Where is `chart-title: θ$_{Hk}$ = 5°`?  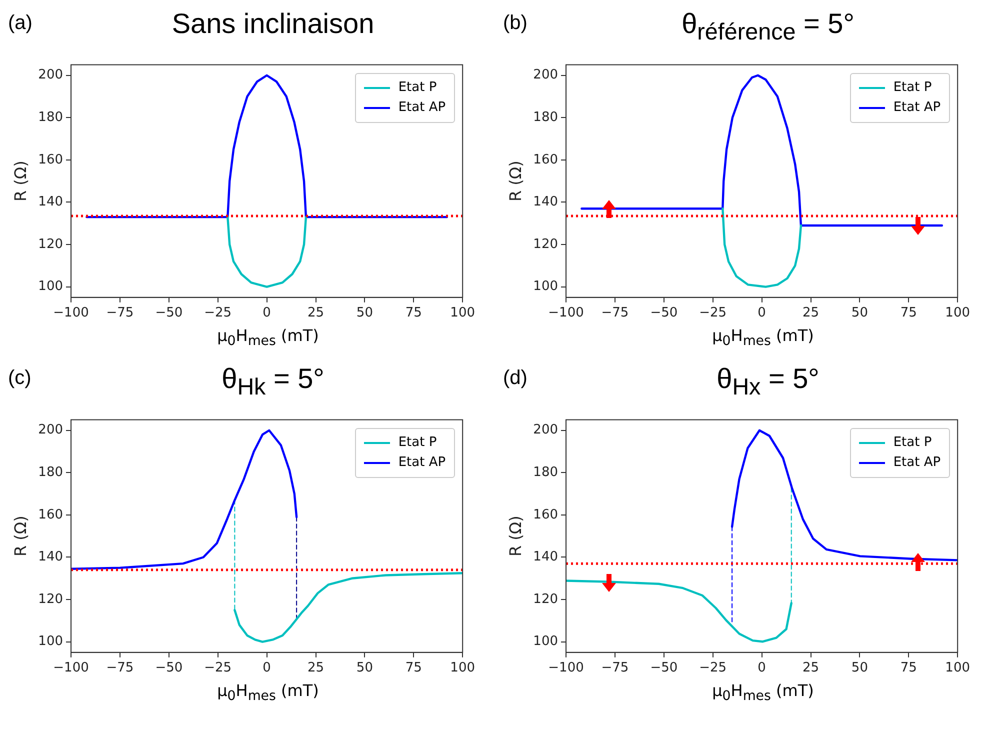
chart-title: θ$_{Hk}$ = 5° is located at coordinates (273, 382).